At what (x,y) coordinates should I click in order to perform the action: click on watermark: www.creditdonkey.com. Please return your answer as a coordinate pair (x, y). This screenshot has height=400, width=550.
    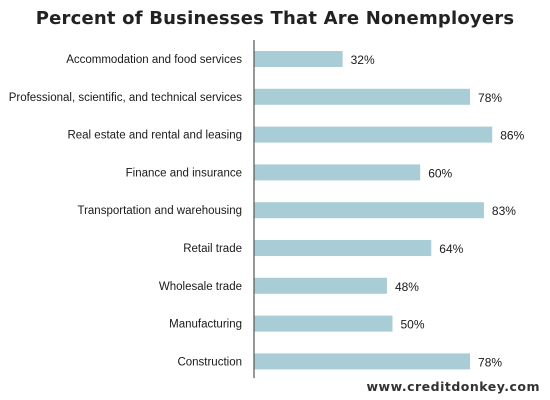
    Looking at the image, I should click on (453, 386).